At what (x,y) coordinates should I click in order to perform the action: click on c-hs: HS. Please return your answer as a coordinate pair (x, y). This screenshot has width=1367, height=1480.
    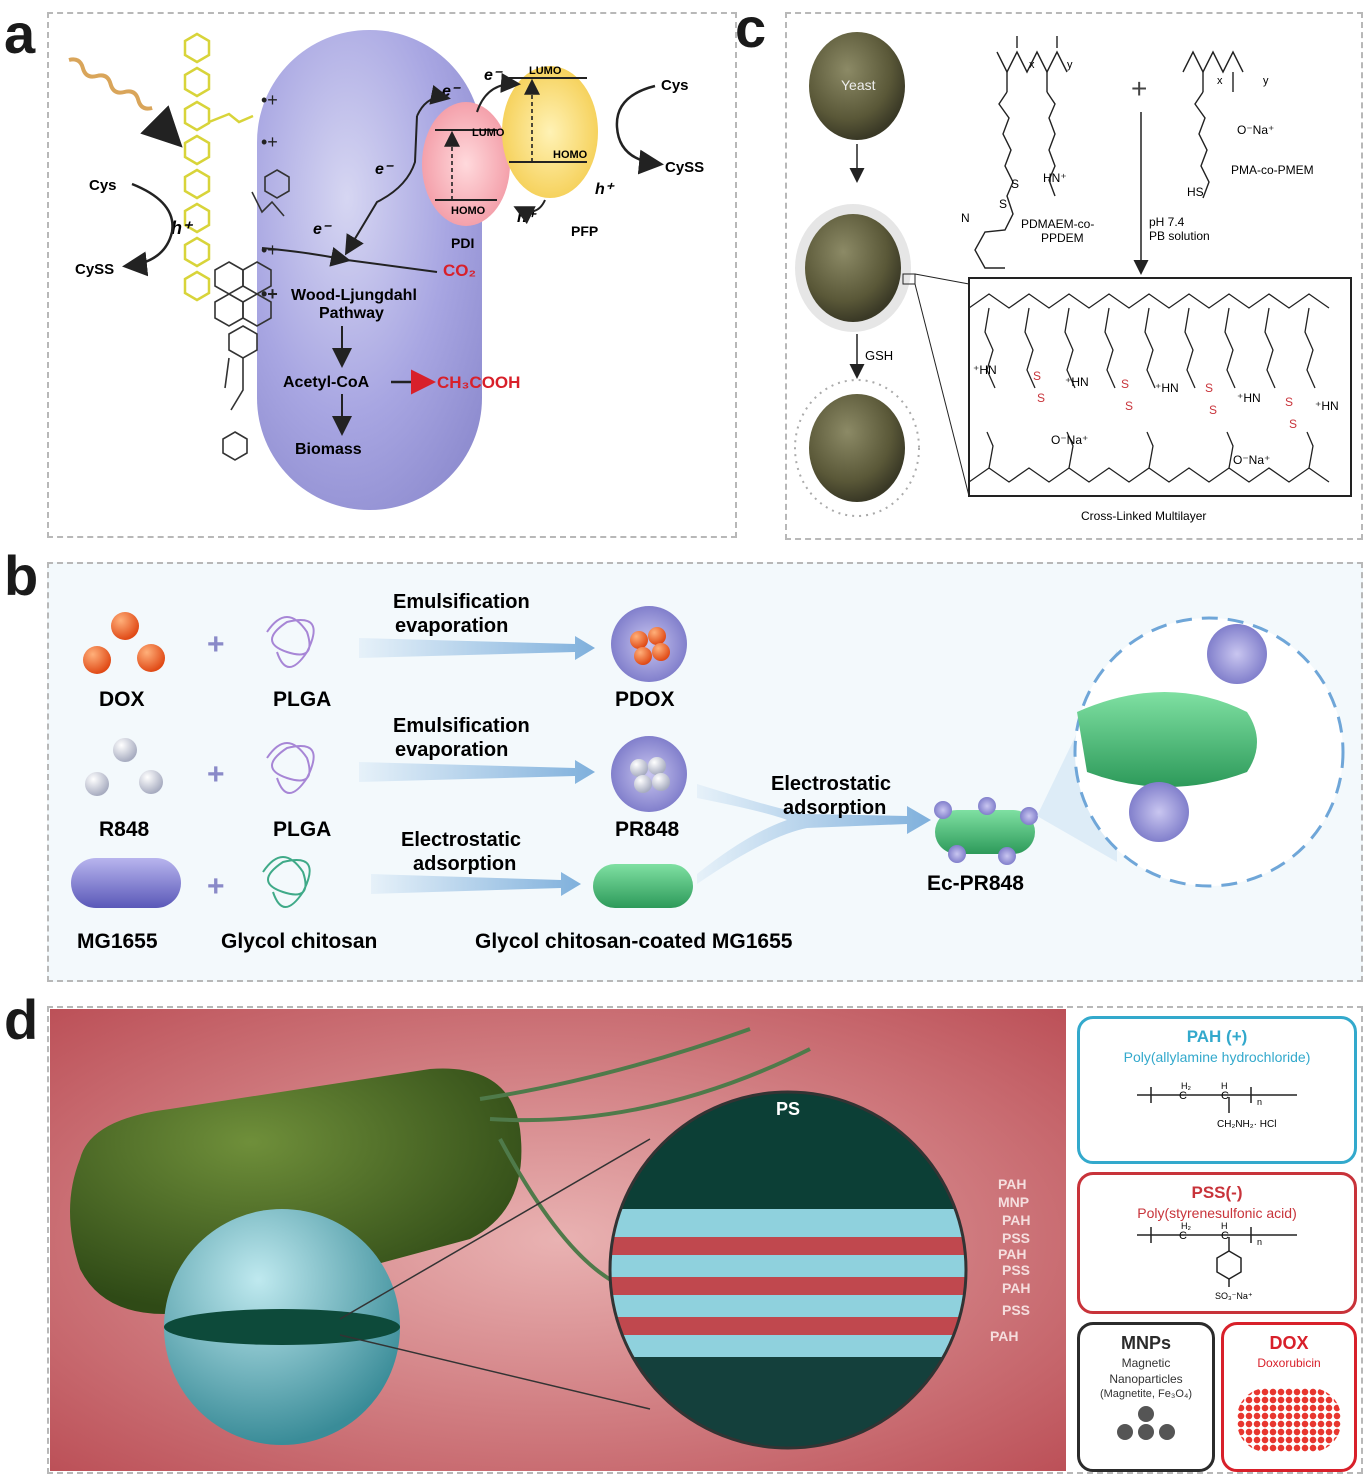
    Looking at the image, I should click on (1195, 192).